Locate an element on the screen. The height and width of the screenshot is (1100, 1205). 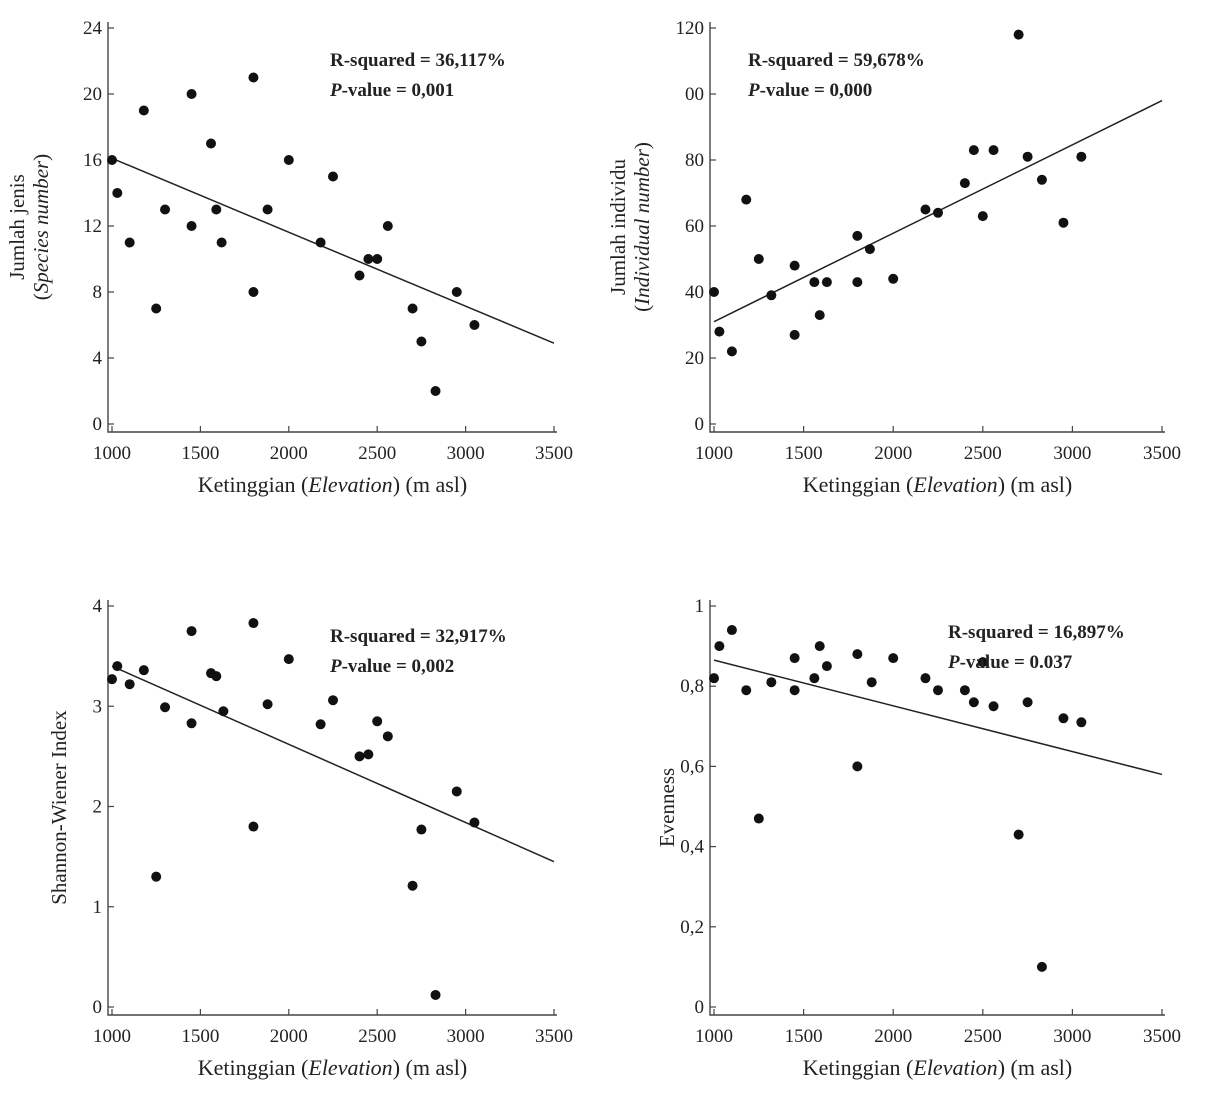
x-tick-label: 2500 is located at coordinates (377, 1036).